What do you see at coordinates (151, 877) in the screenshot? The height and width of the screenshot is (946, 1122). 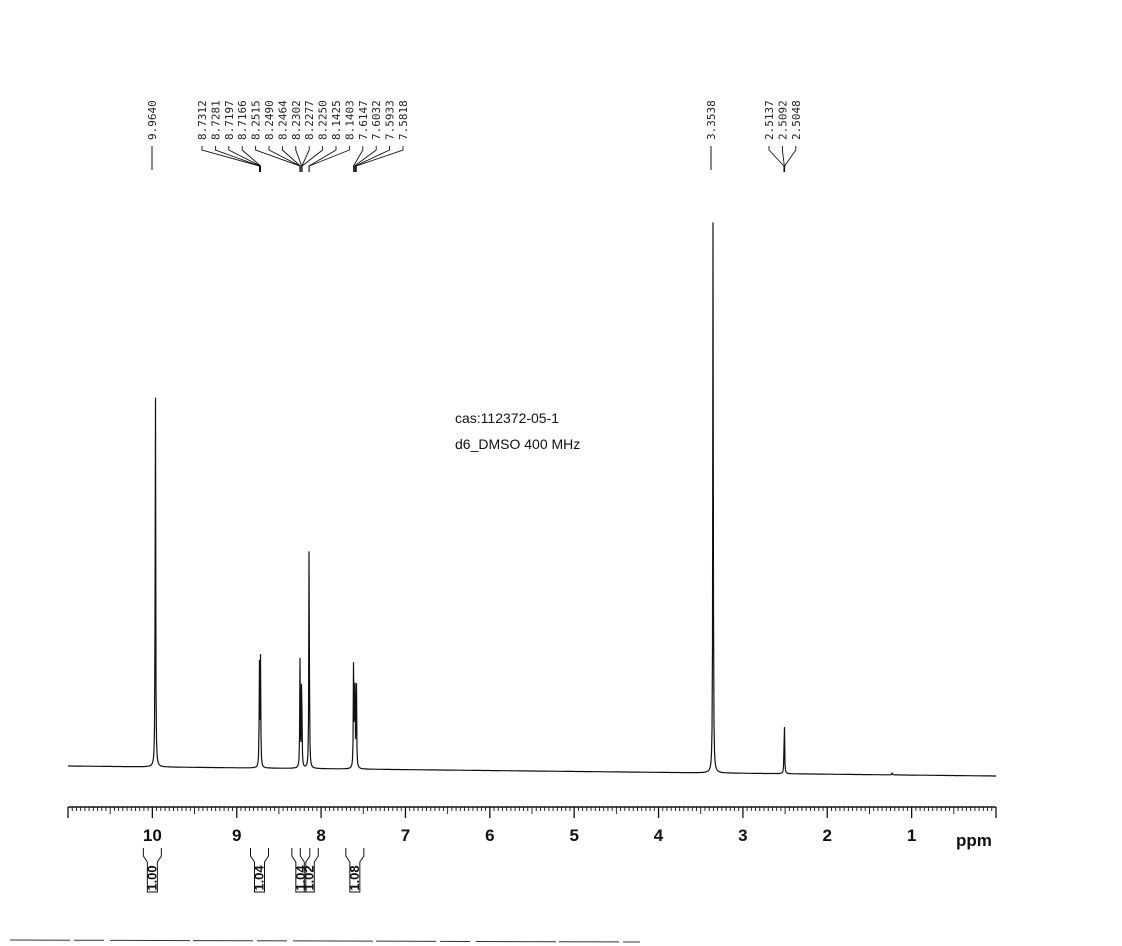 I see `integral-value: 1.00` at bounding box center [151, 877].